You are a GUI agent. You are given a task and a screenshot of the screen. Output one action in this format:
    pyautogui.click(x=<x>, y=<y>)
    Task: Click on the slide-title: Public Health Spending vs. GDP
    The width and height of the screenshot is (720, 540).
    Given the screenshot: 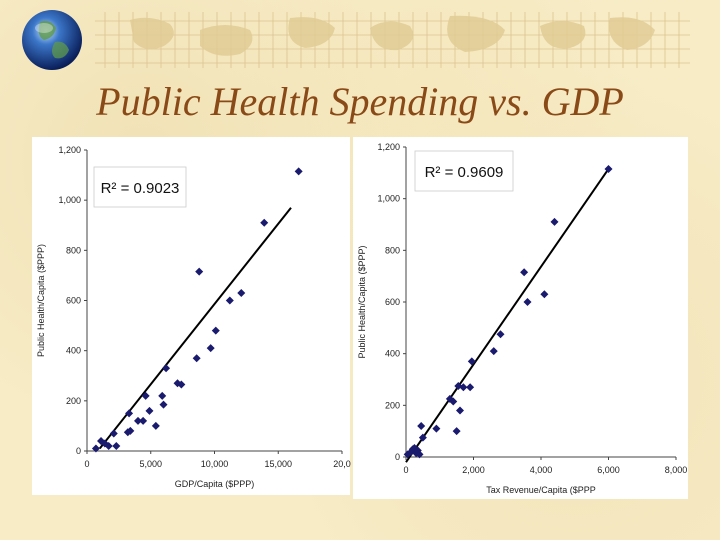 What is the action you would take?
    pyautogui.click(x=360, y=101)
    